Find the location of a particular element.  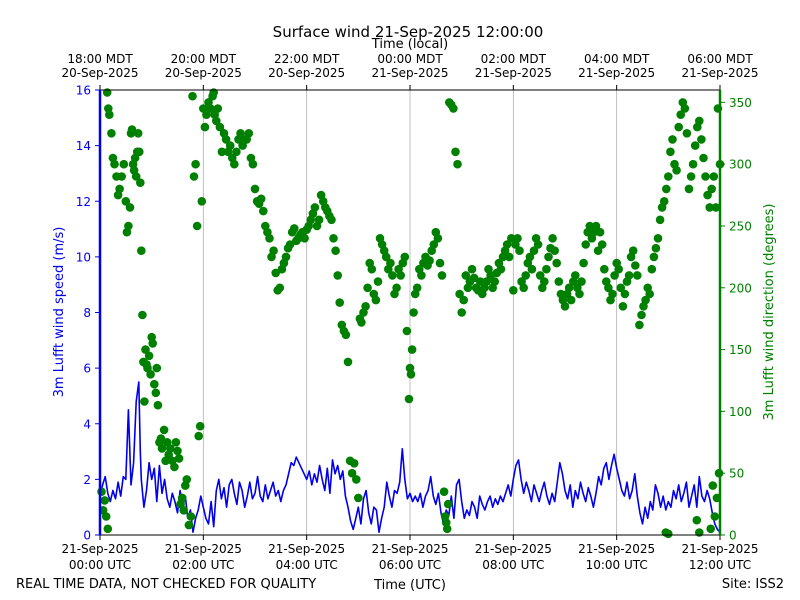

top-tick-time: 22:00 MDT is located at coordinates (307, 59).